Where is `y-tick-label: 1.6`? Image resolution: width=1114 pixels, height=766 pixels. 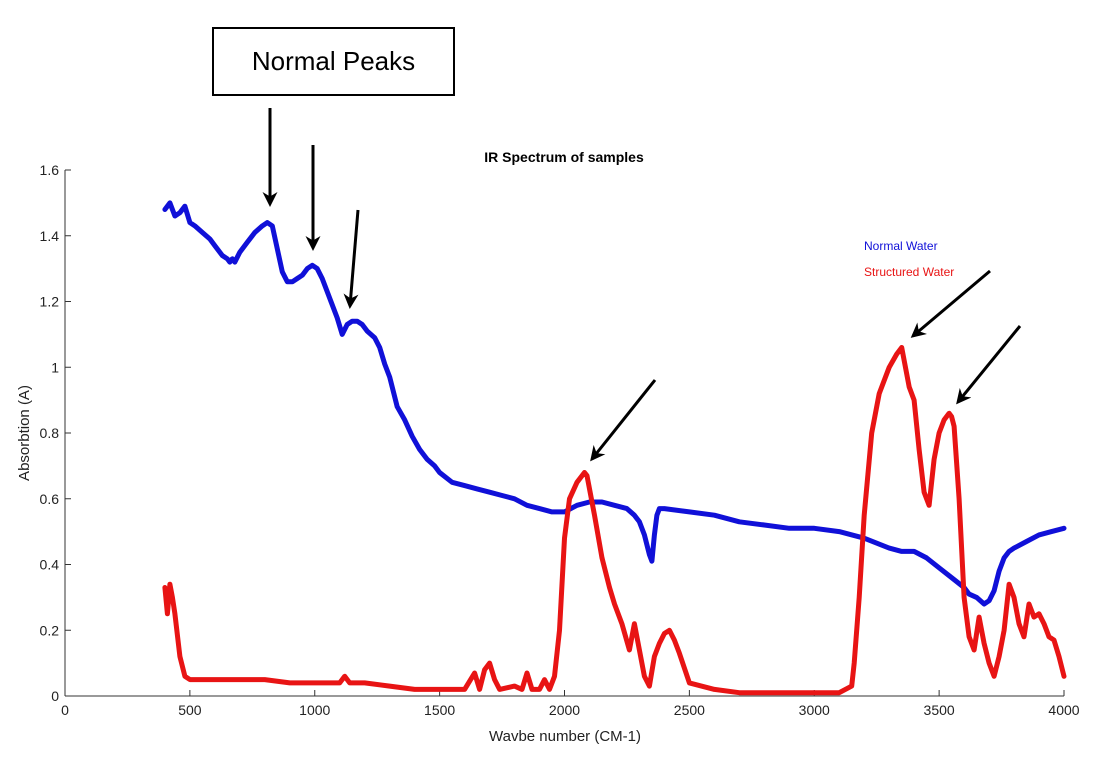 y-tick-label: 1.6 is located at coordinates (50, 170).